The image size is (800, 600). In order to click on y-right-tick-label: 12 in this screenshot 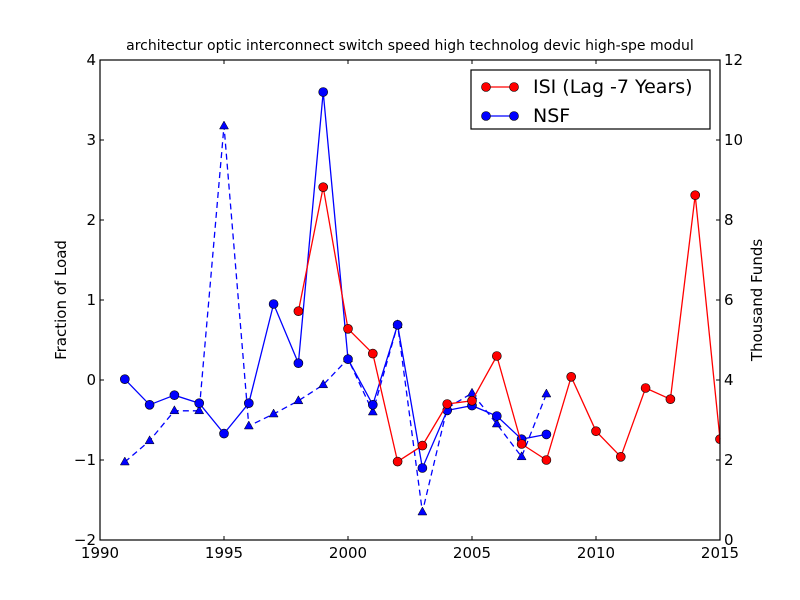, I will do `click(733, 60)`.